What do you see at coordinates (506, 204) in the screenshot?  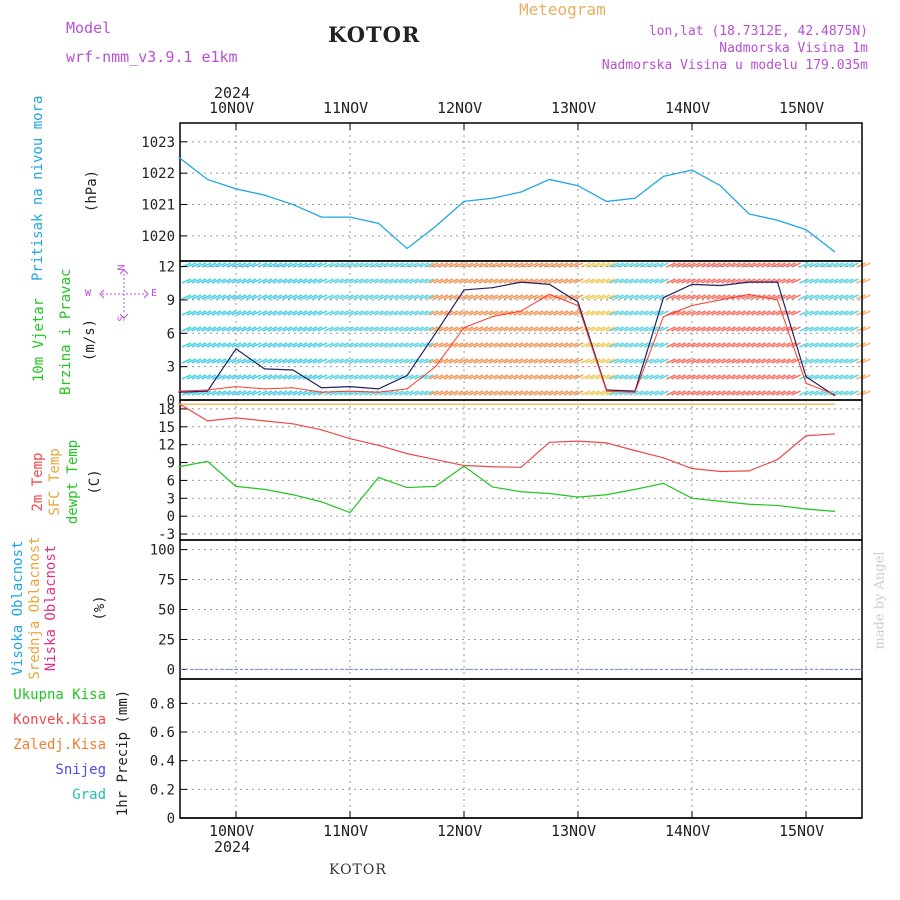 I see `pressure-line` at bounding box center [506, 204].